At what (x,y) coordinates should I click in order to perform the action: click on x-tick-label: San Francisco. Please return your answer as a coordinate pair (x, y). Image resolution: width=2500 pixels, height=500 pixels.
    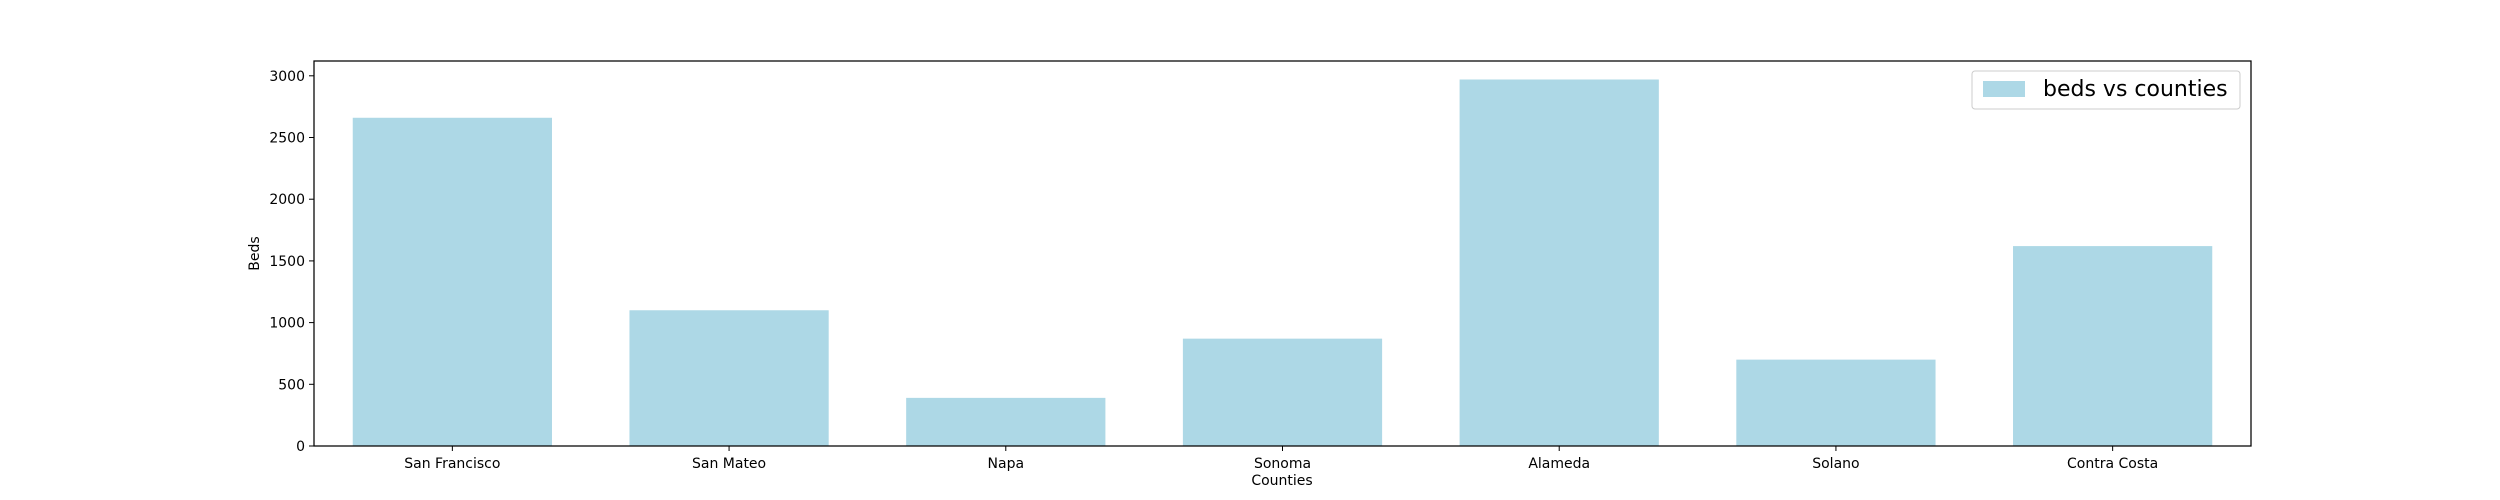
    Looking at the image, I should click on (452, 464).